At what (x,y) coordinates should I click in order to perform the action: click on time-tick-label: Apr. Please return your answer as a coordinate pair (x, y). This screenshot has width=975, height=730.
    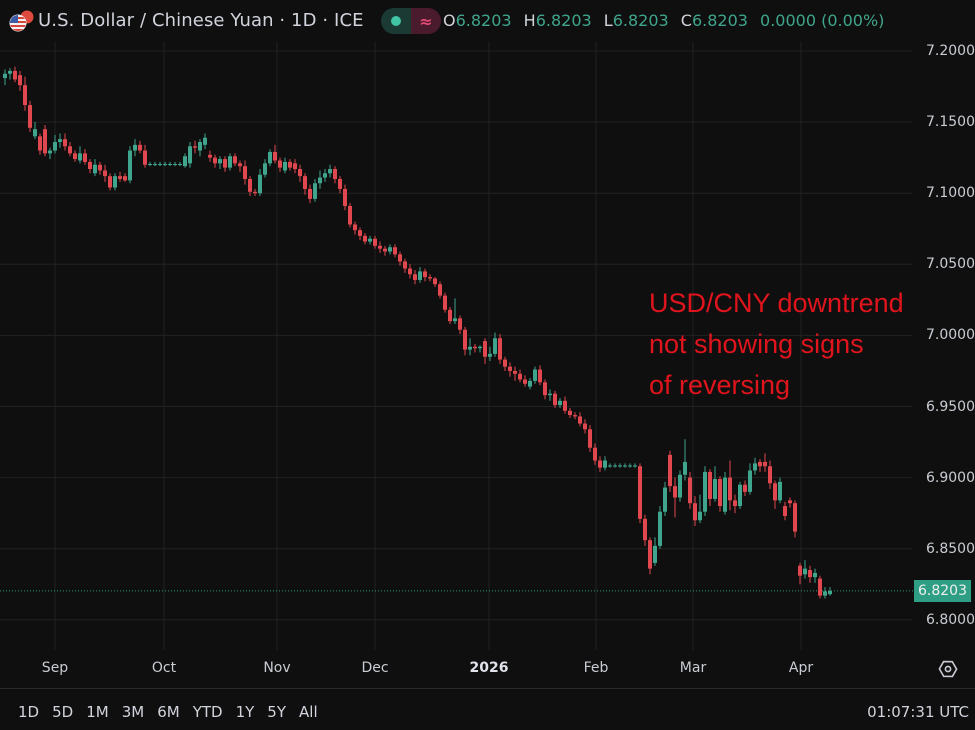
    Looking at the image, I should click on (801, 668).